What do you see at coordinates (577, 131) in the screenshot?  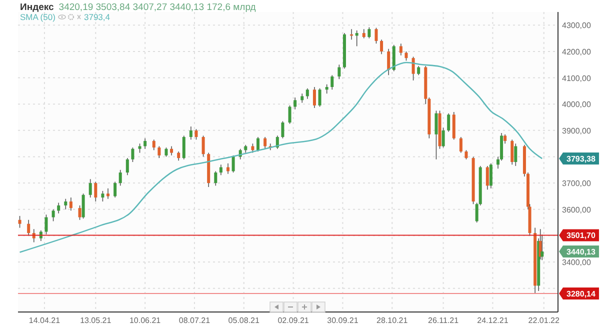 I see `y-tick-label: 3900,00` at bounding box center [577, 131].